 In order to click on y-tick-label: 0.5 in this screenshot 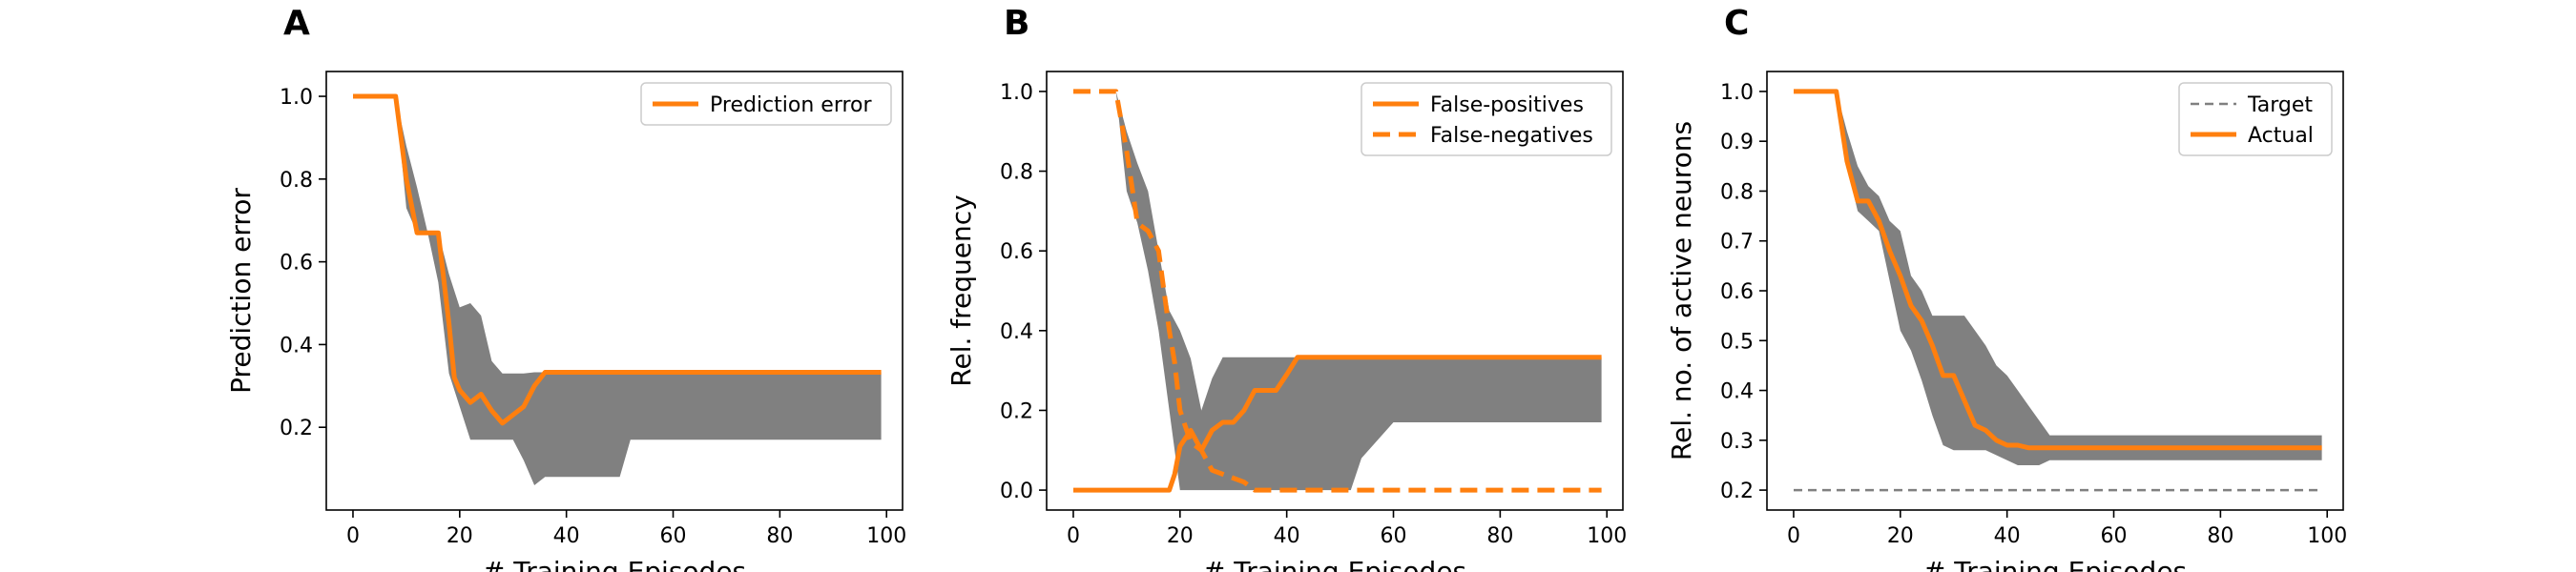, I will do `click(1737, 342)`.